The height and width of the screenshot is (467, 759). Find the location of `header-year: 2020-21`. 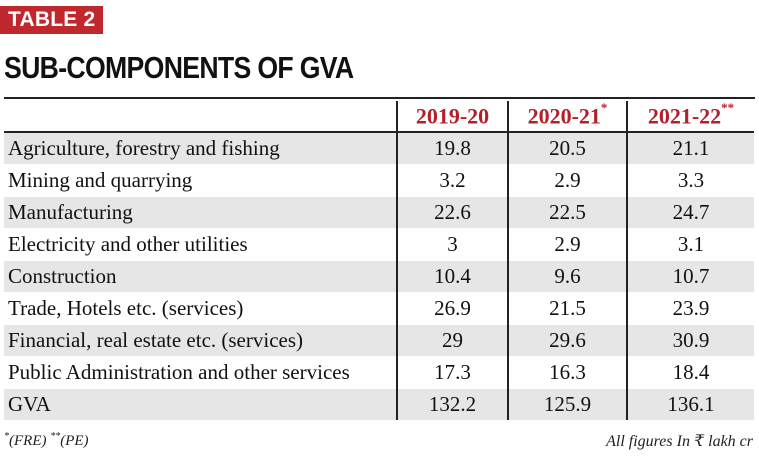

header-year: 2020-21 is located at coordinates (564, 116).